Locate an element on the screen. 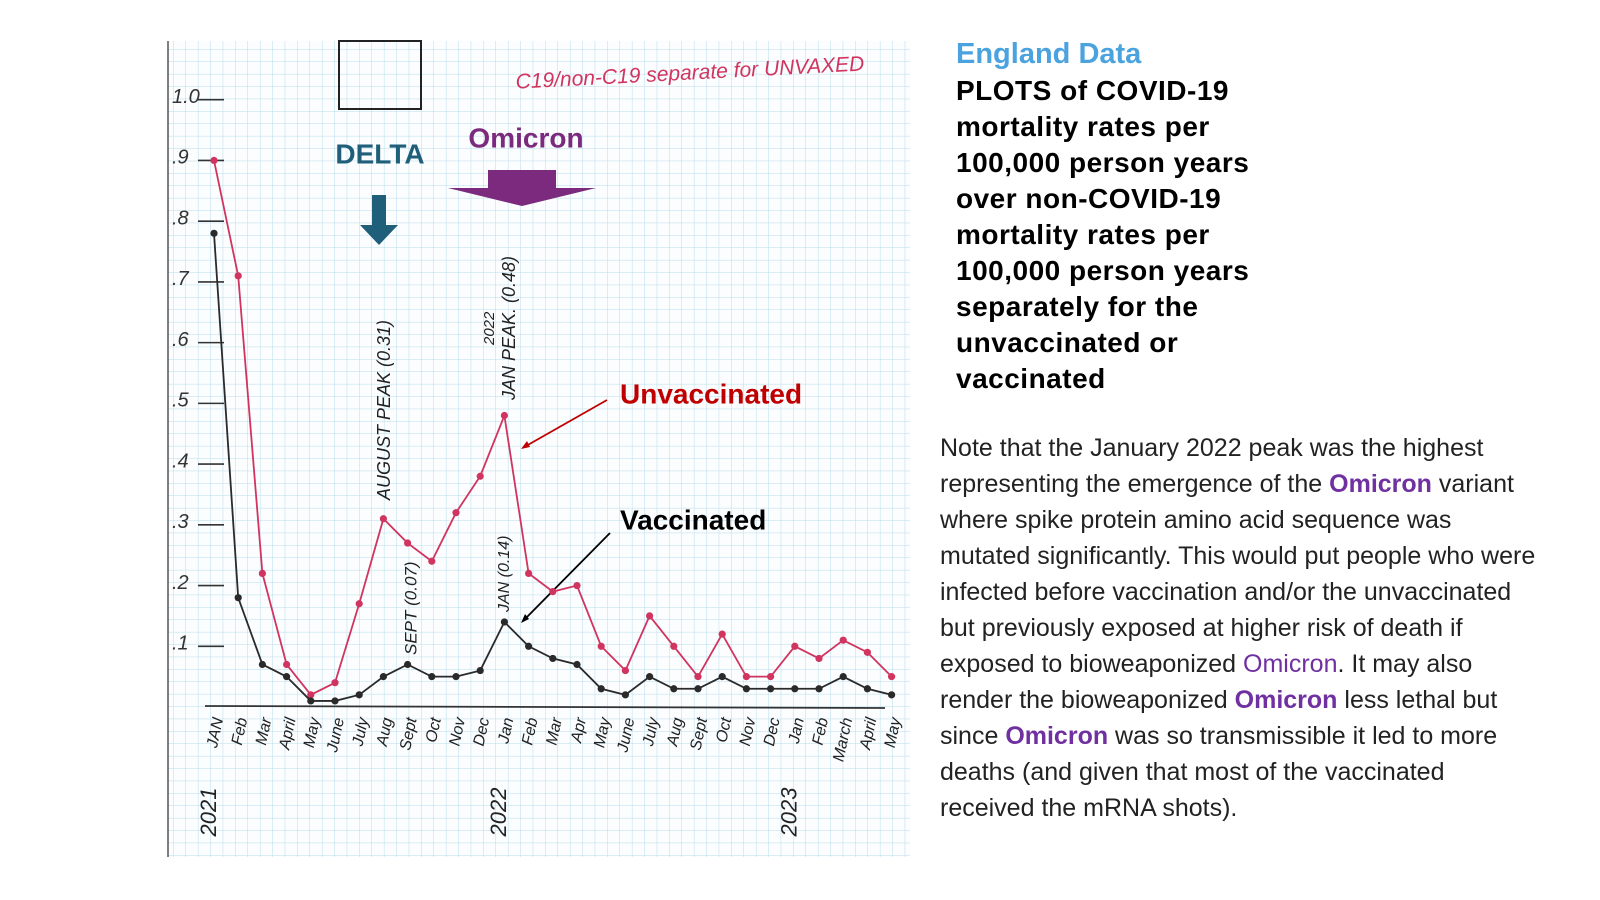  x-tick-label: Apr is located at coordinates (579, 731).